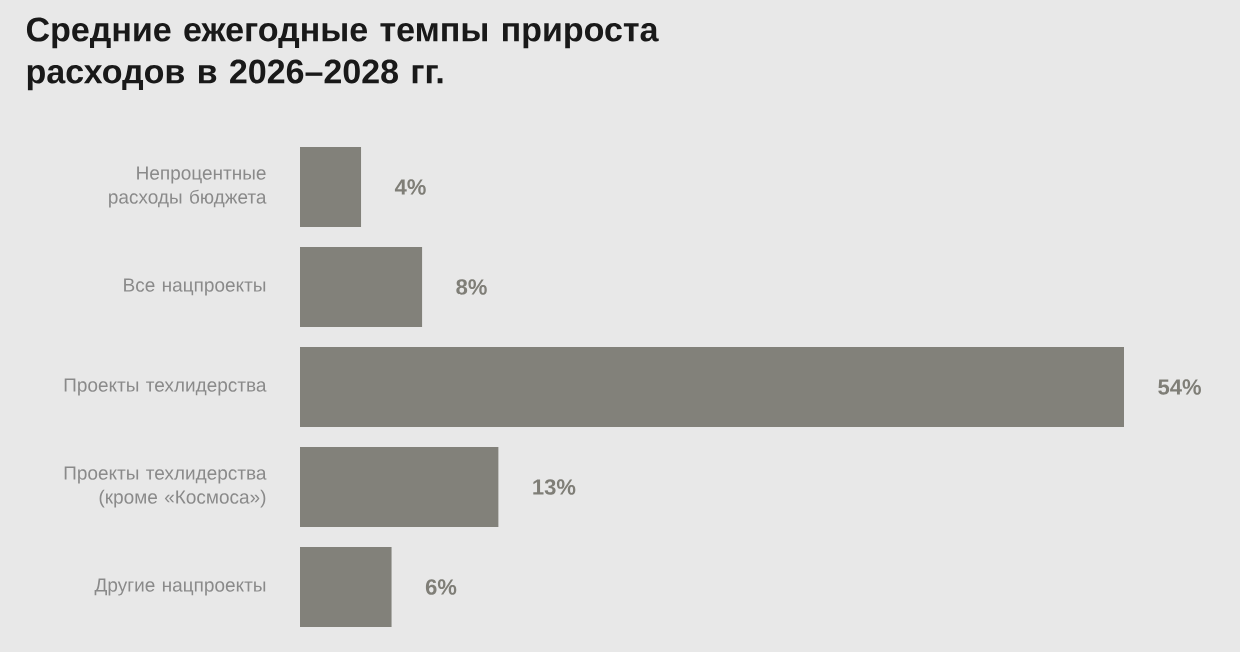  What do you see at coordinates (165, 487) in the screenshot?
I see `y-tick-label: Проекты техлидерства (кроме «Космоса»)` at bounding box center [165, 487].